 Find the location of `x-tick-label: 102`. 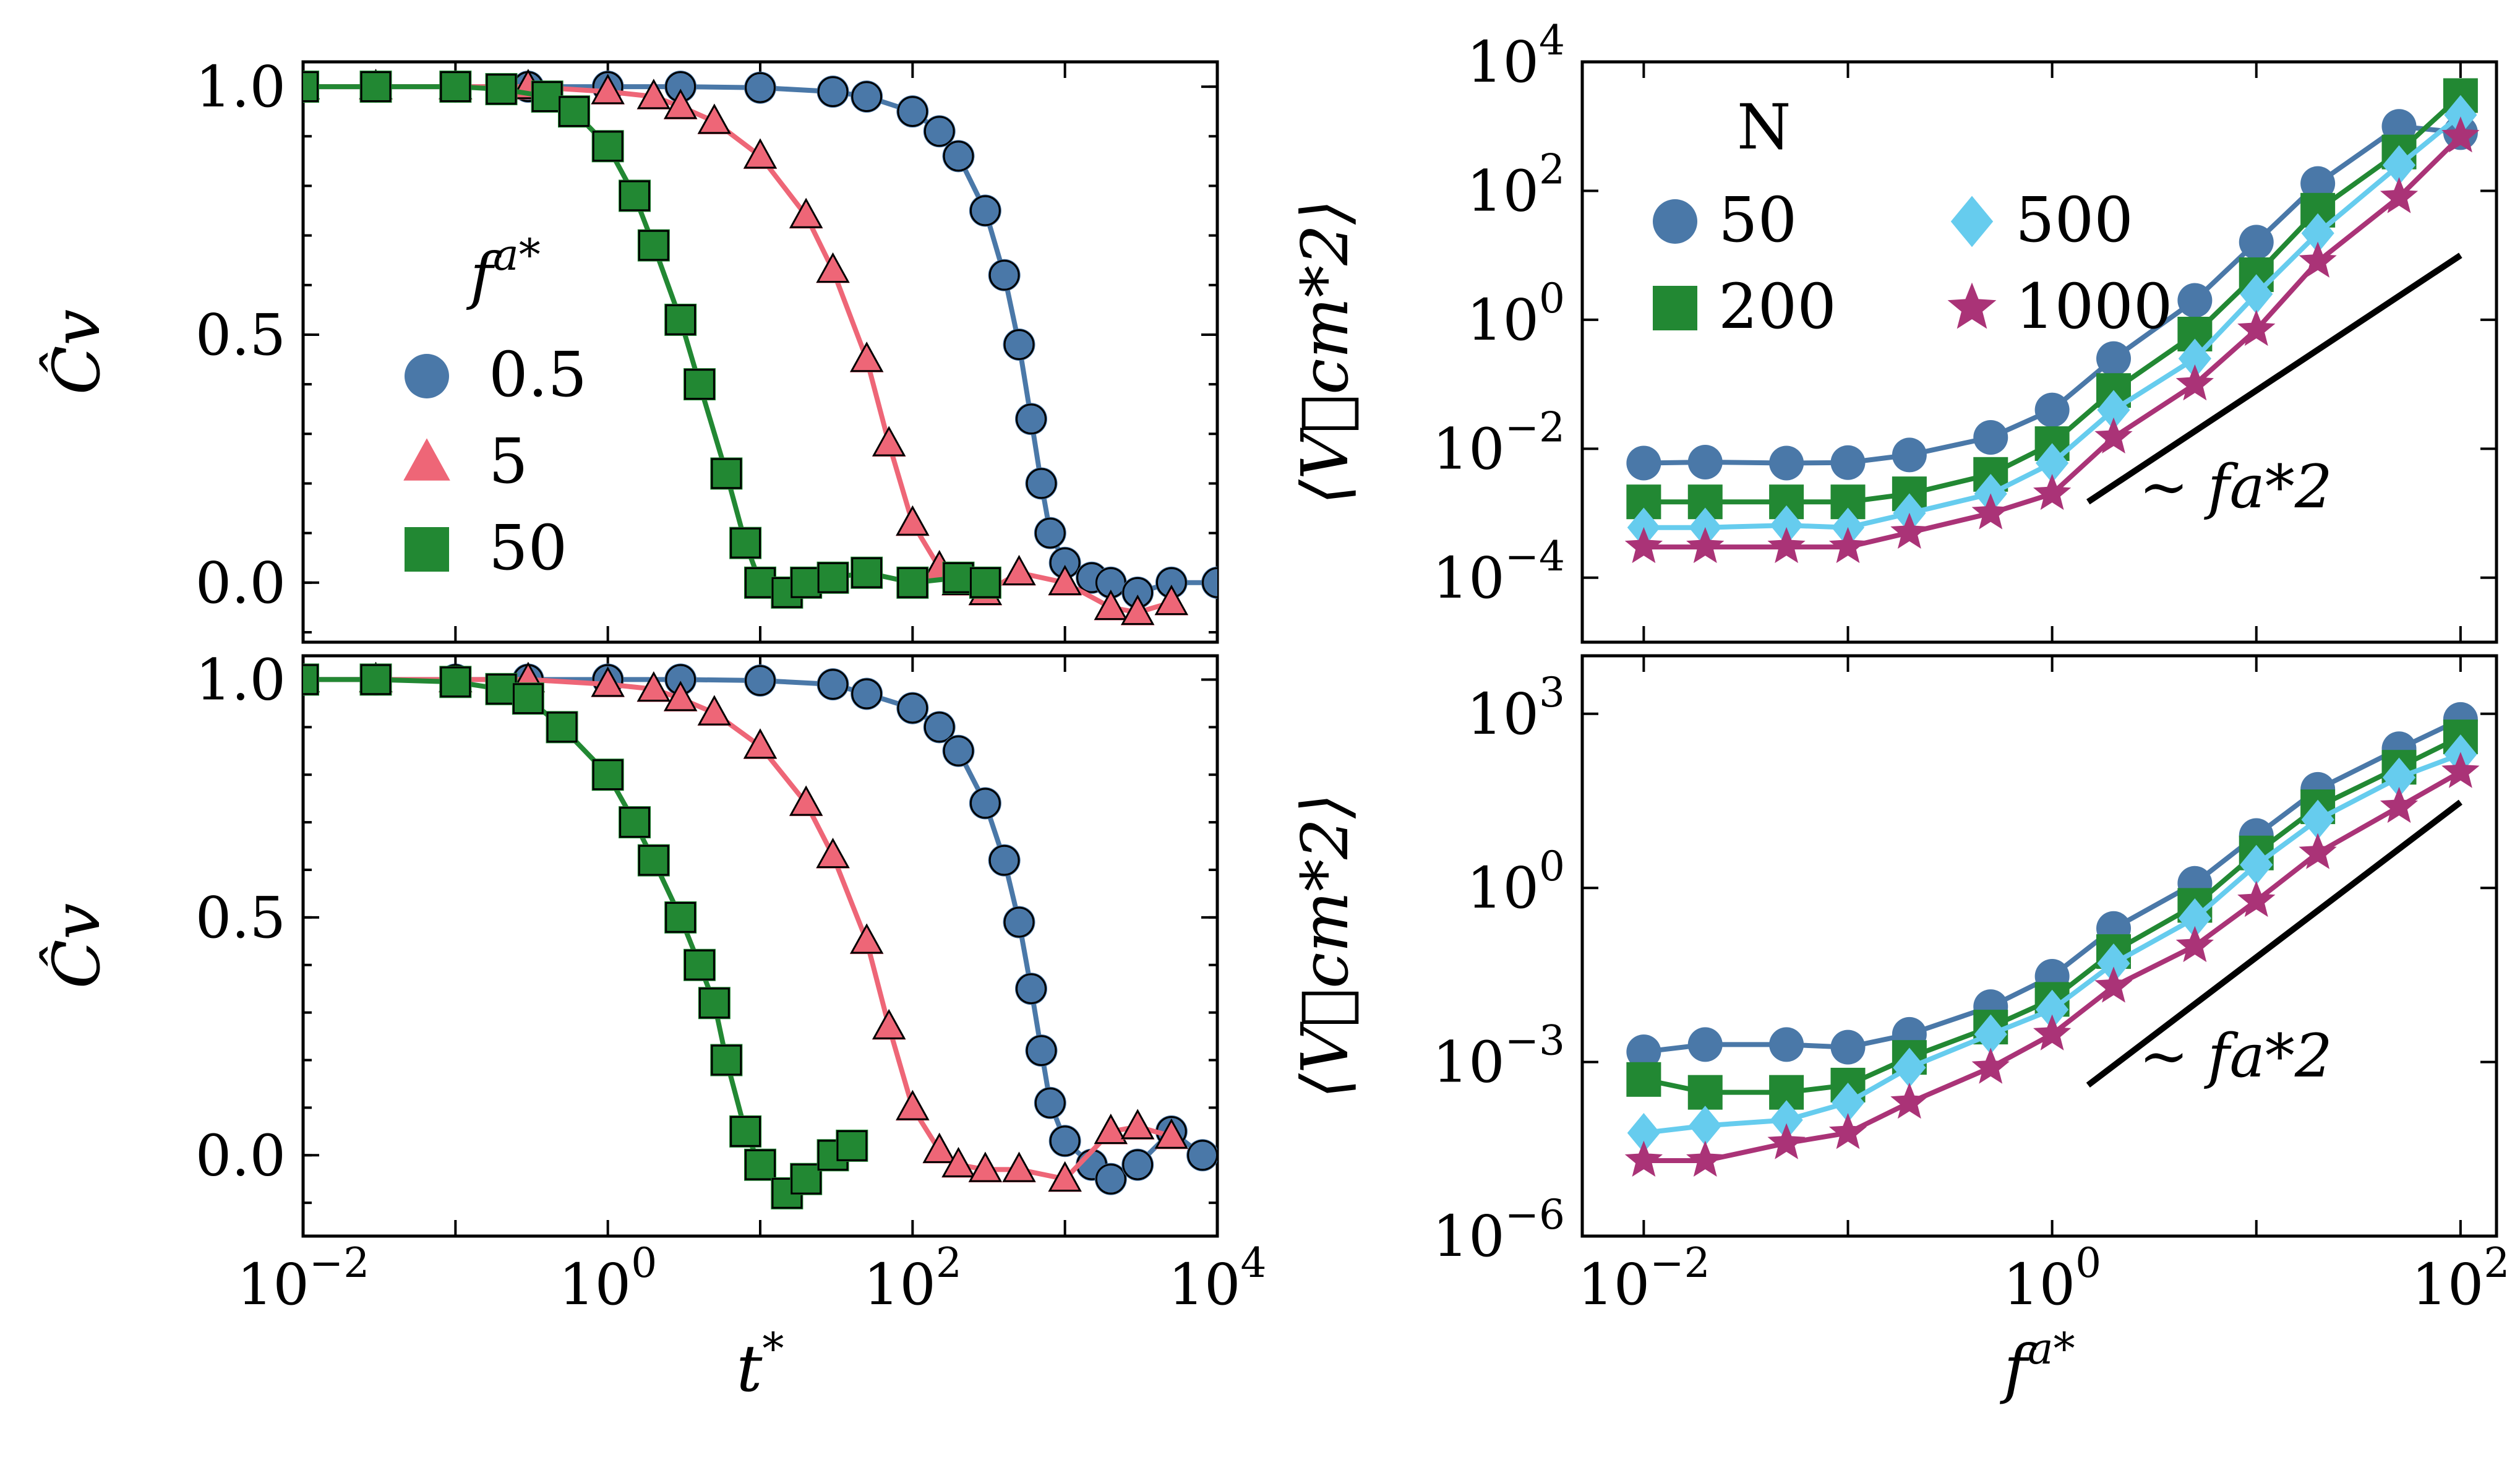

x-tick-label: 102 is located at coordinates (913, 1279).